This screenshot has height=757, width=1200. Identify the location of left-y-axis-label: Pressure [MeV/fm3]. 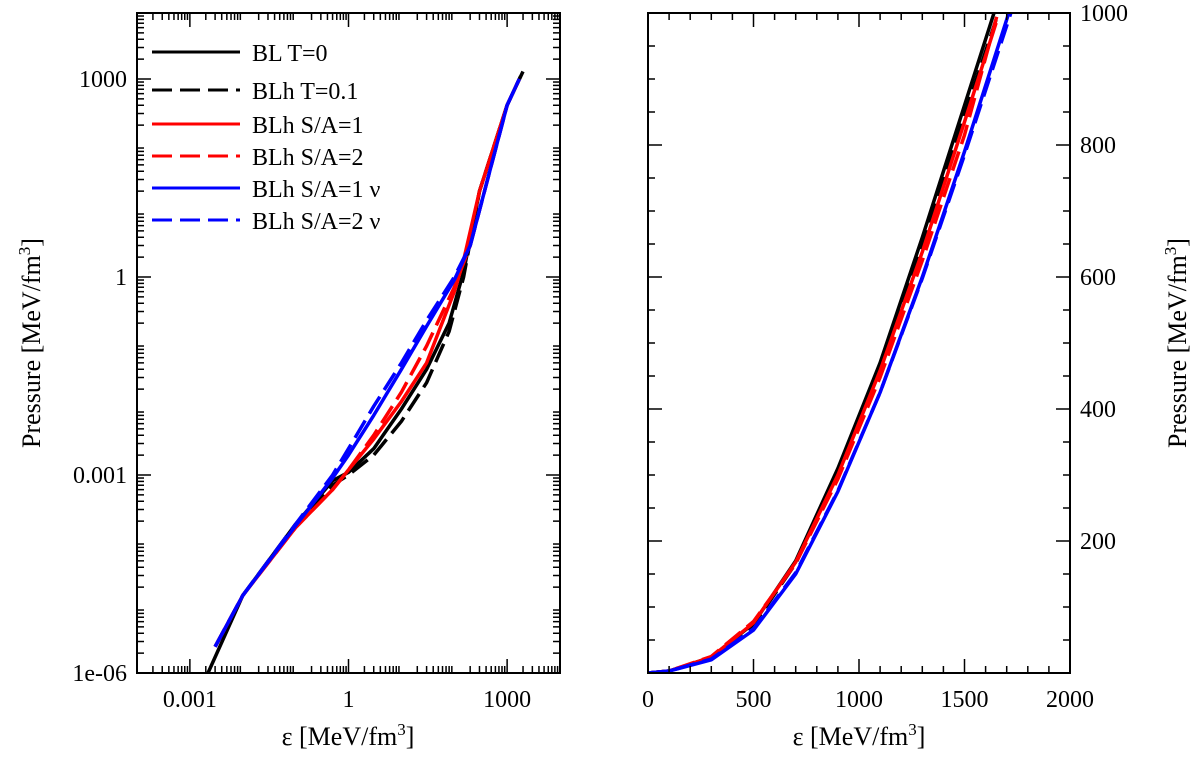
(30, 343).